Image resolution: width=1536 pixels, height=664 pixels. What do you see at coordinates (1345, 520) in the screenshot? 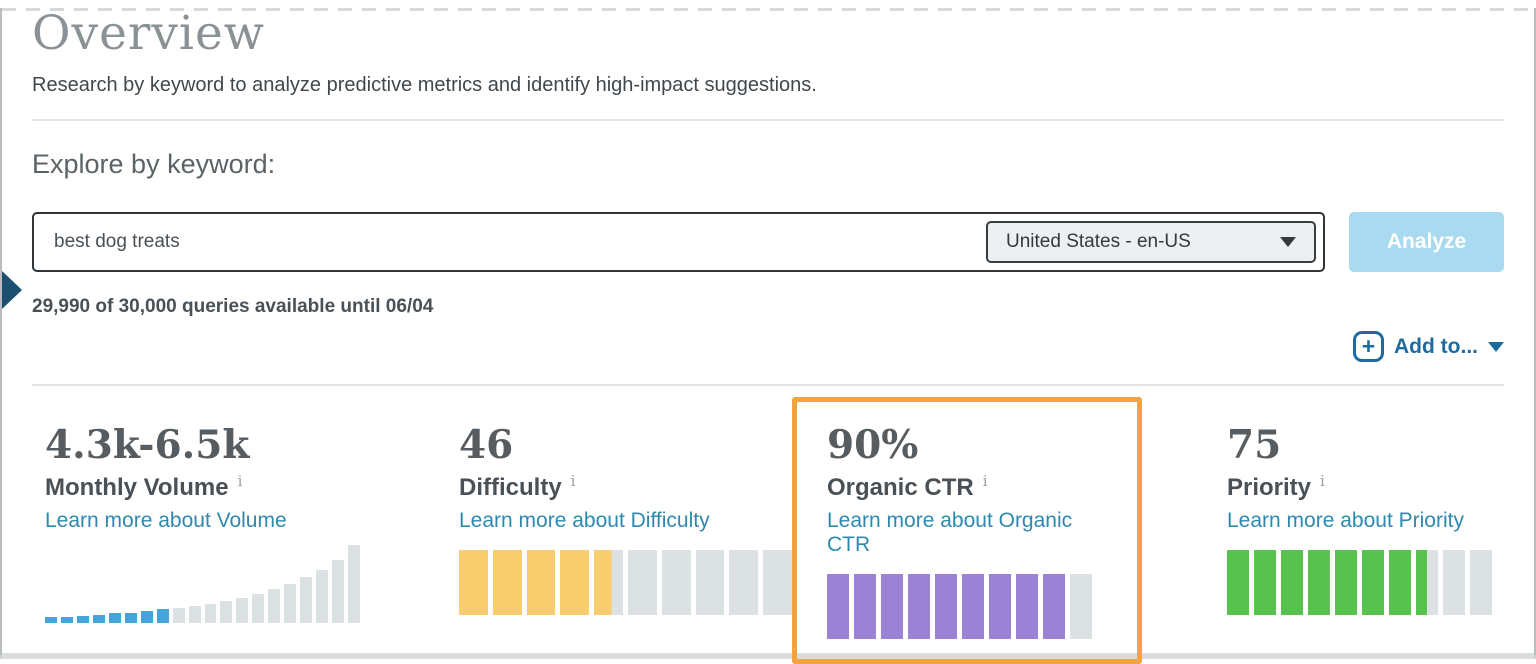
I see `learn-more-priority-link: Learn more about Priority` at bounding box center [1345, 520].